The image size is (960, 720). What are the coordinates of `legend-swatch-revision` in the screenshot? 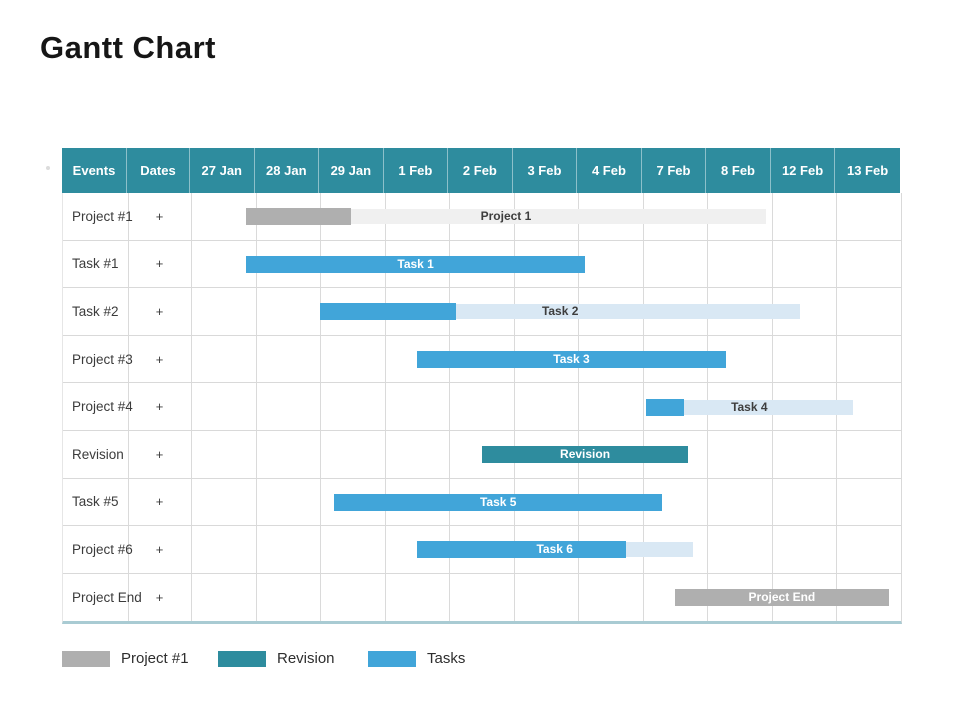 It's located at (242, 659).